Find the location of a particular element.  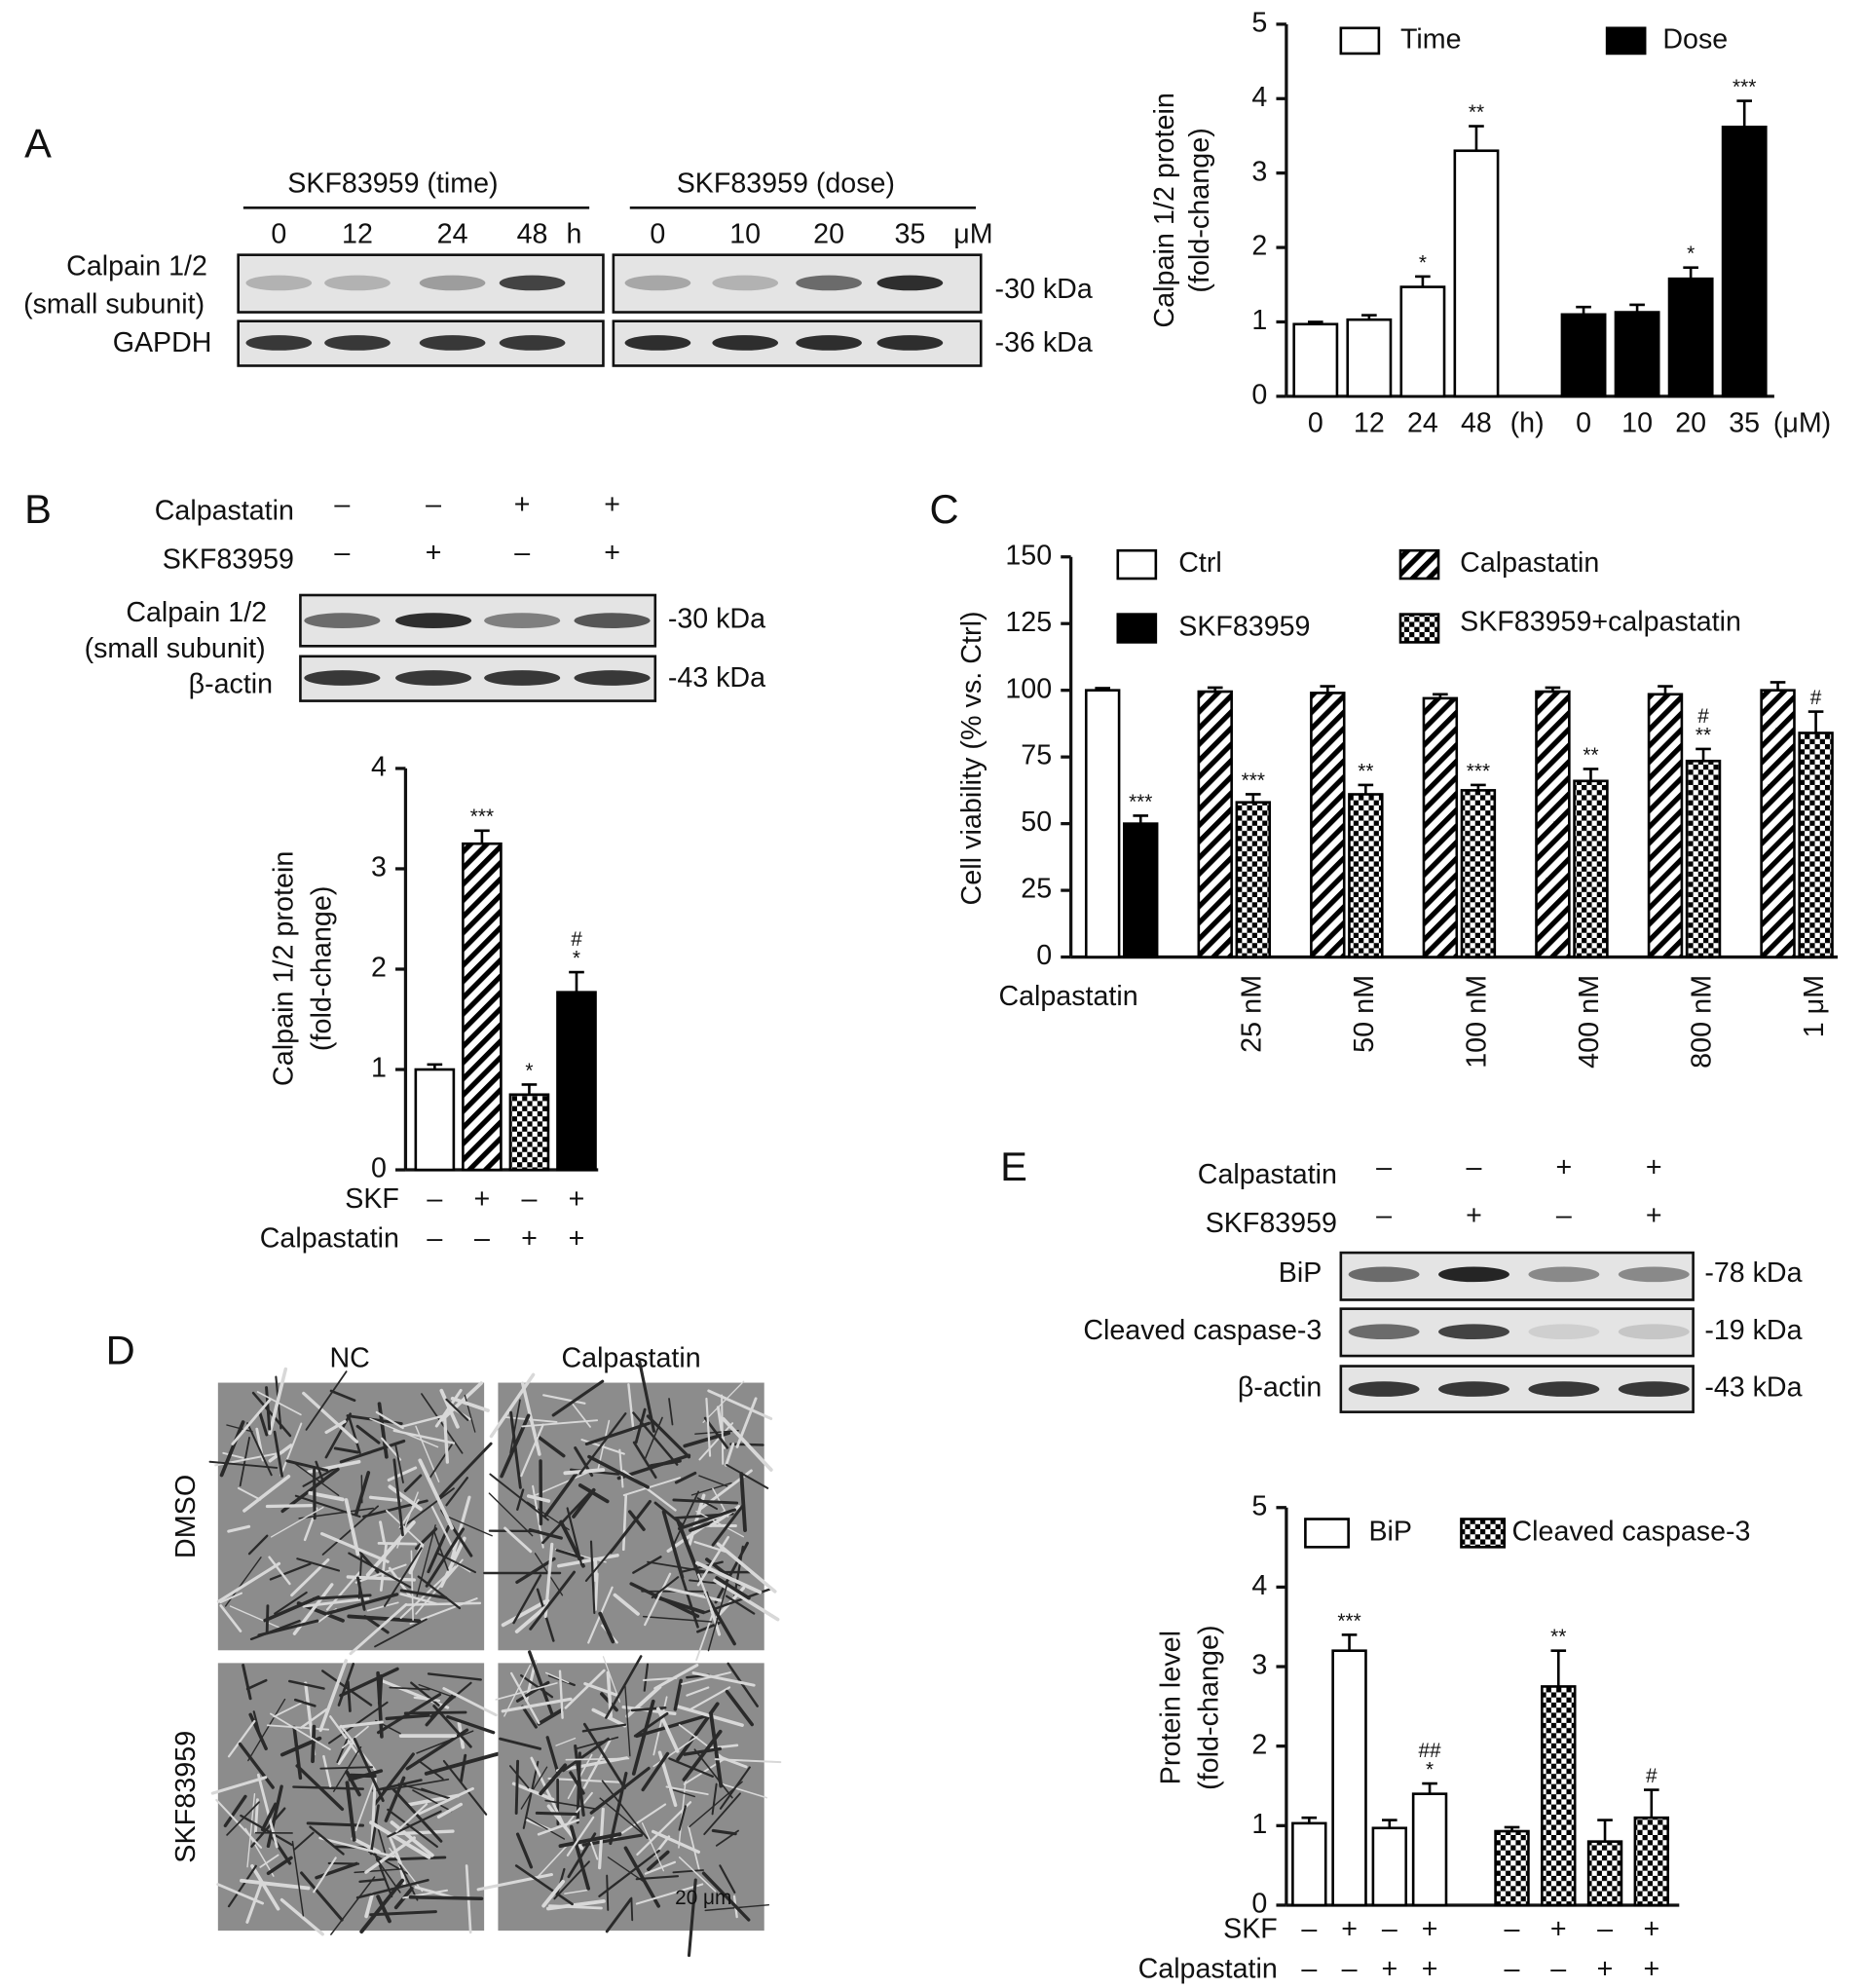

legend-label: Dose is located at coordinates (1695, 39).